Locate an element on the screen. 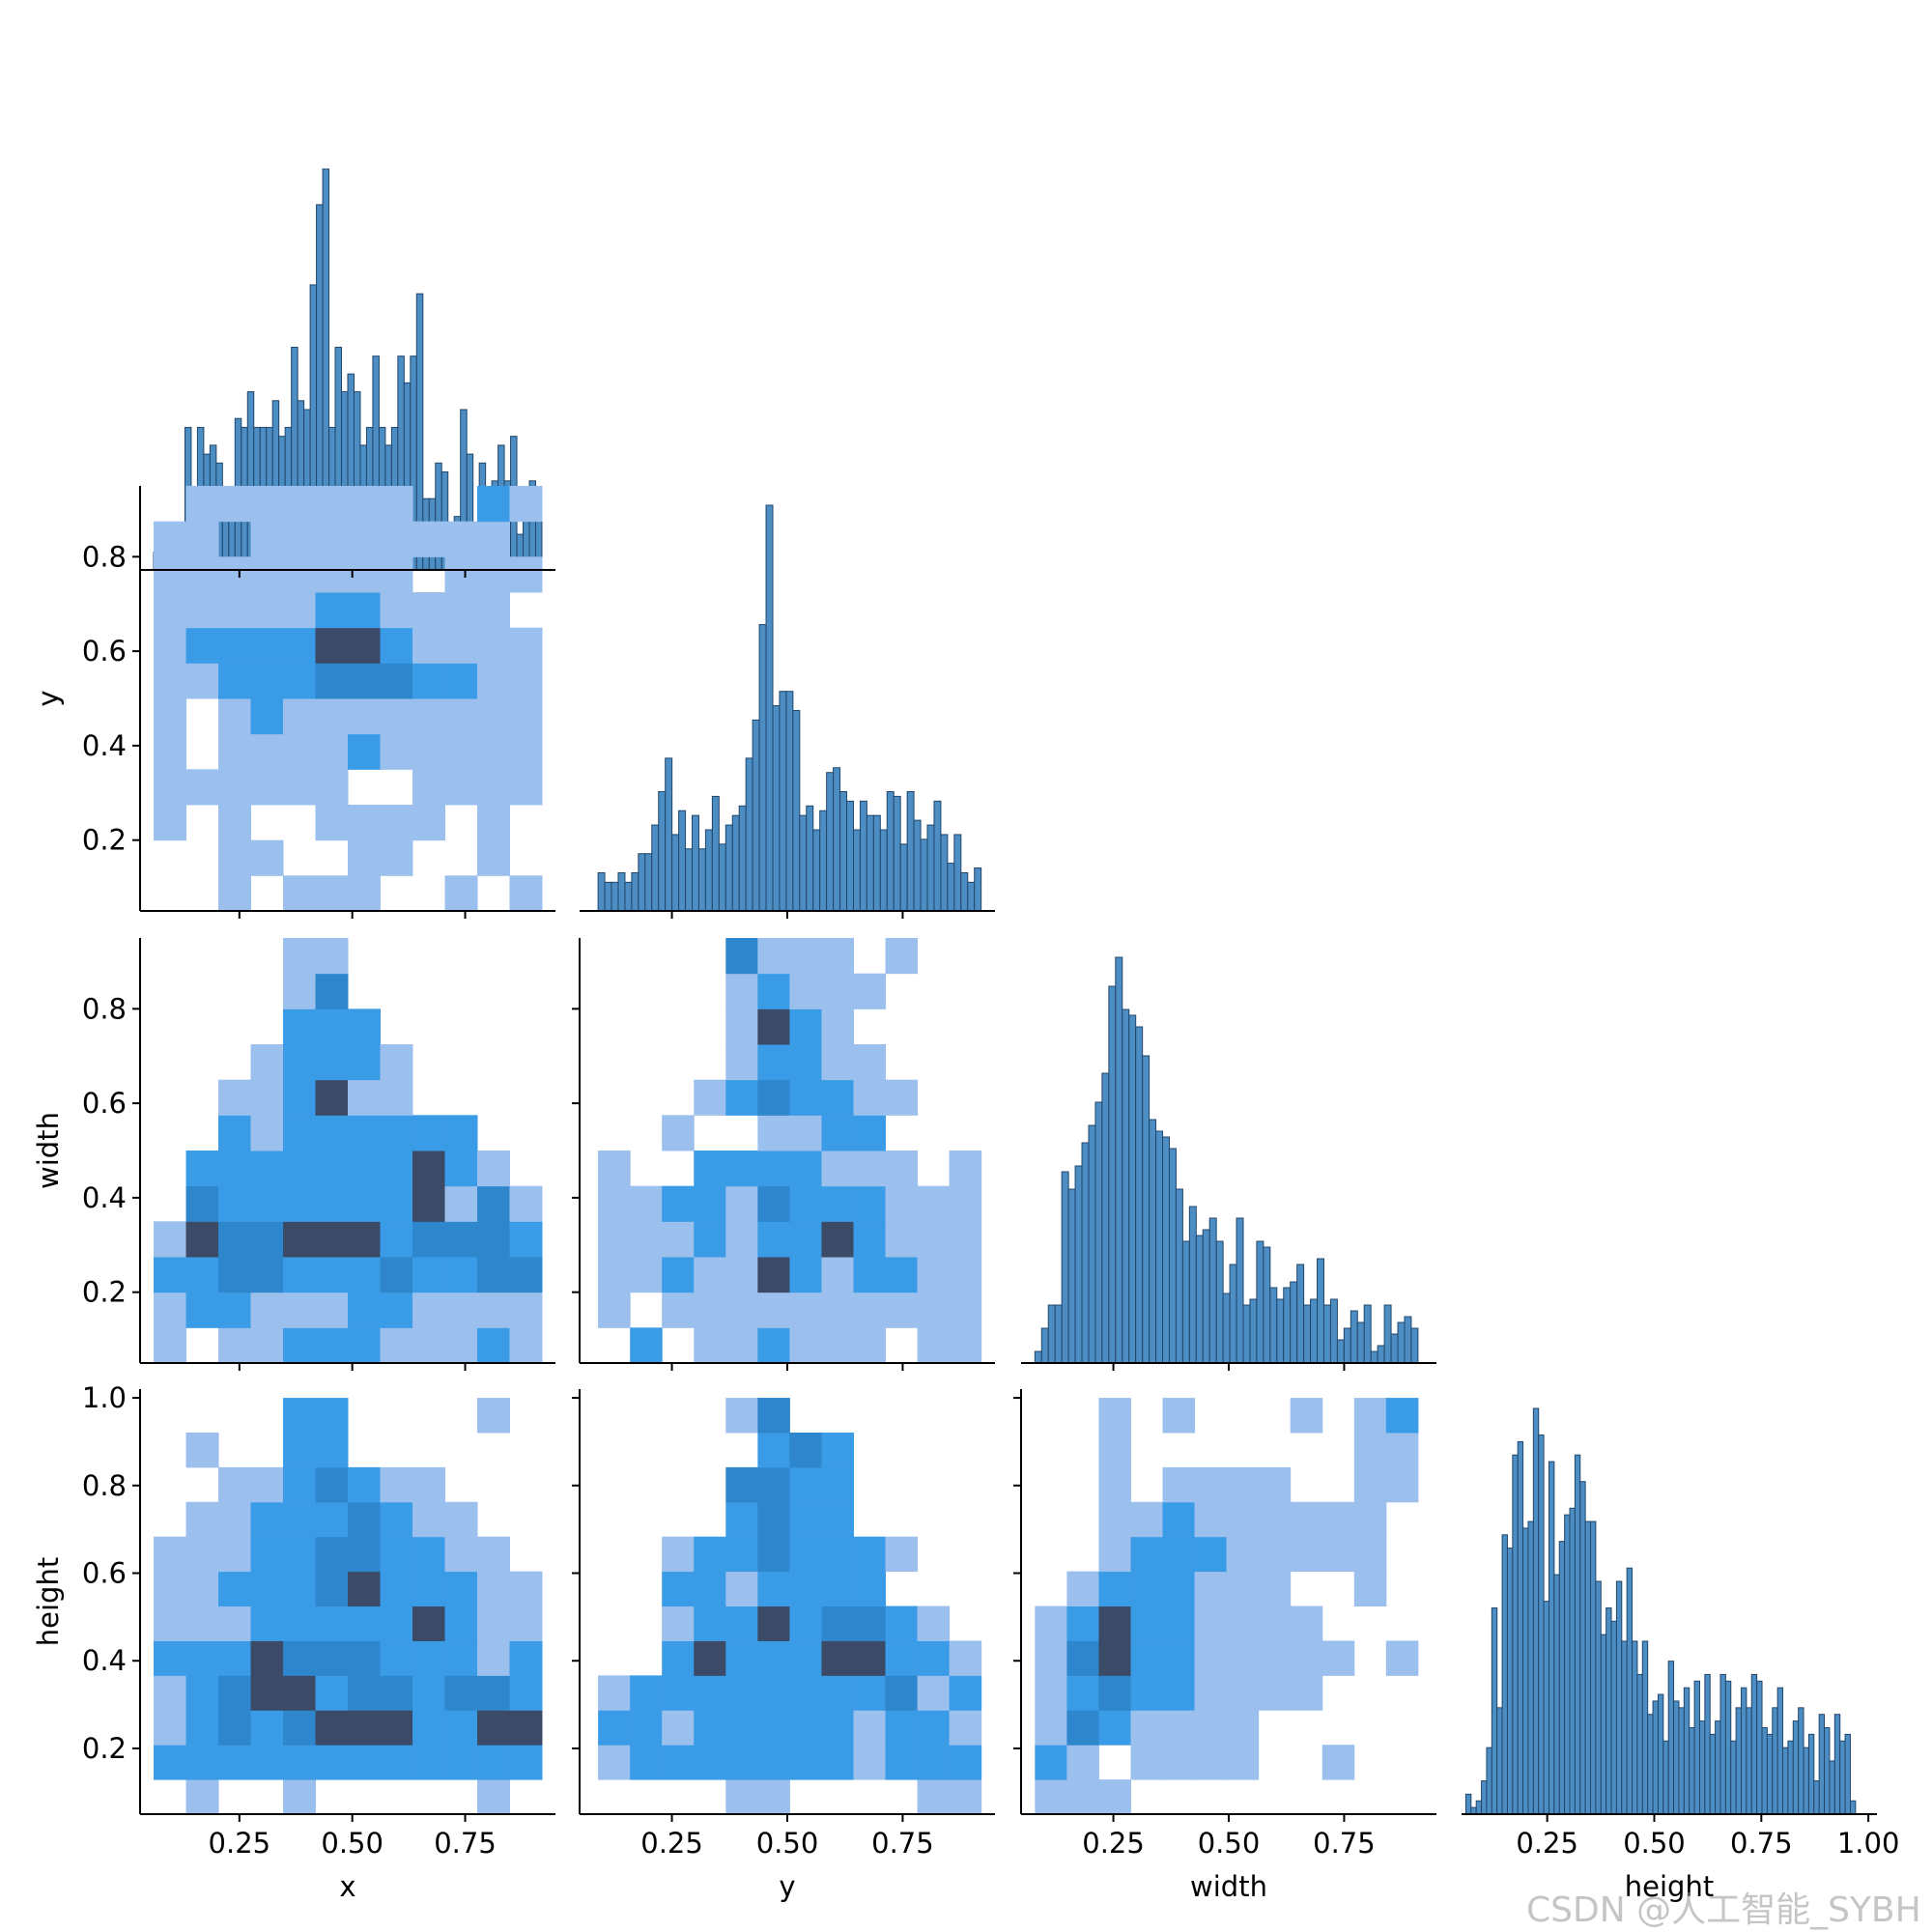 The width and height of the screenshot is (1932, 1932). y-tick-label-width-0: 0.2 is located at coordinates (104, 1292).